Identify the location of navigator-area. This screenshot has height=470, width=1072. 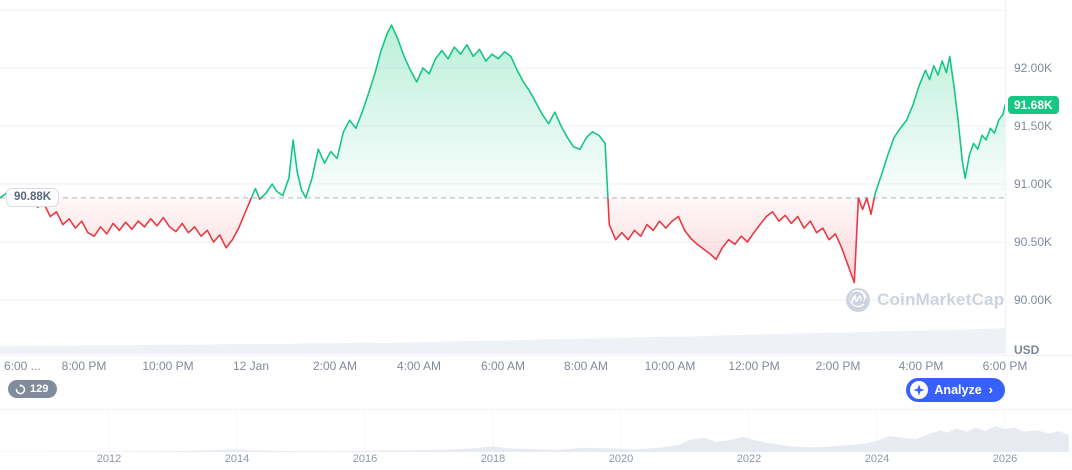
(534, 439).